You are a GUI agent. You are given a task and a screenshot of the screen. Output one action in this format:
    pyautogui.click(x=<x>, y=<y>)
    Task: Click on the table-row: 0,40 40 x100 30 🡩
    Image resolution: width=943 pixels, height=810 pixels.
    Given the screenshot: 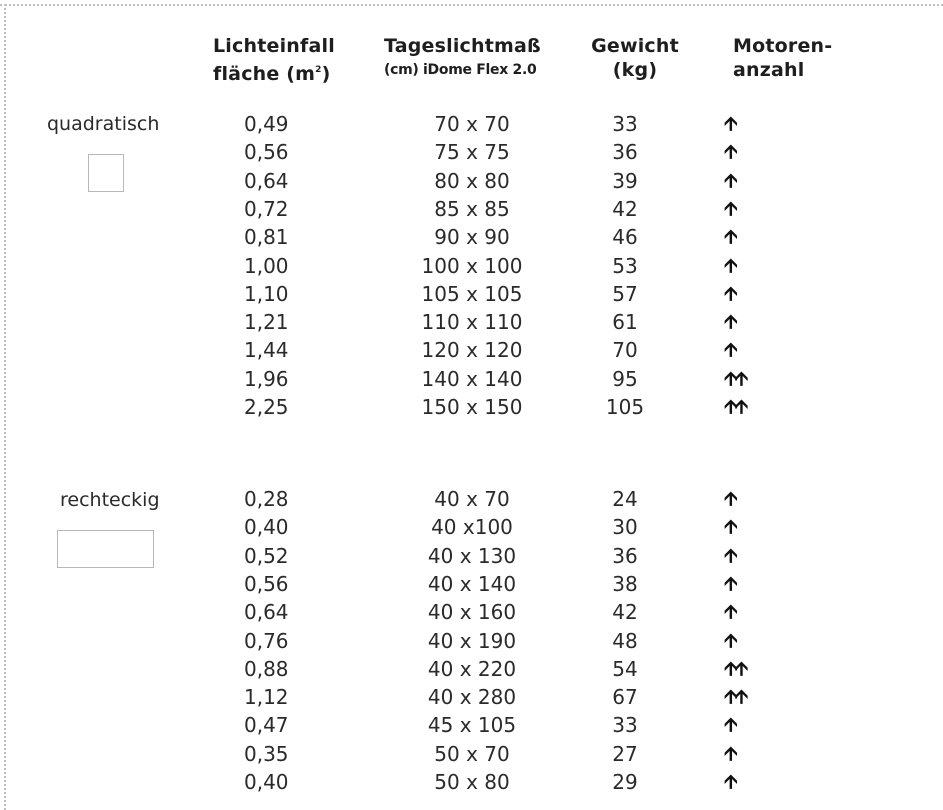 What is the action you would take?
    pyautogui.click(x=471, y=527)
    